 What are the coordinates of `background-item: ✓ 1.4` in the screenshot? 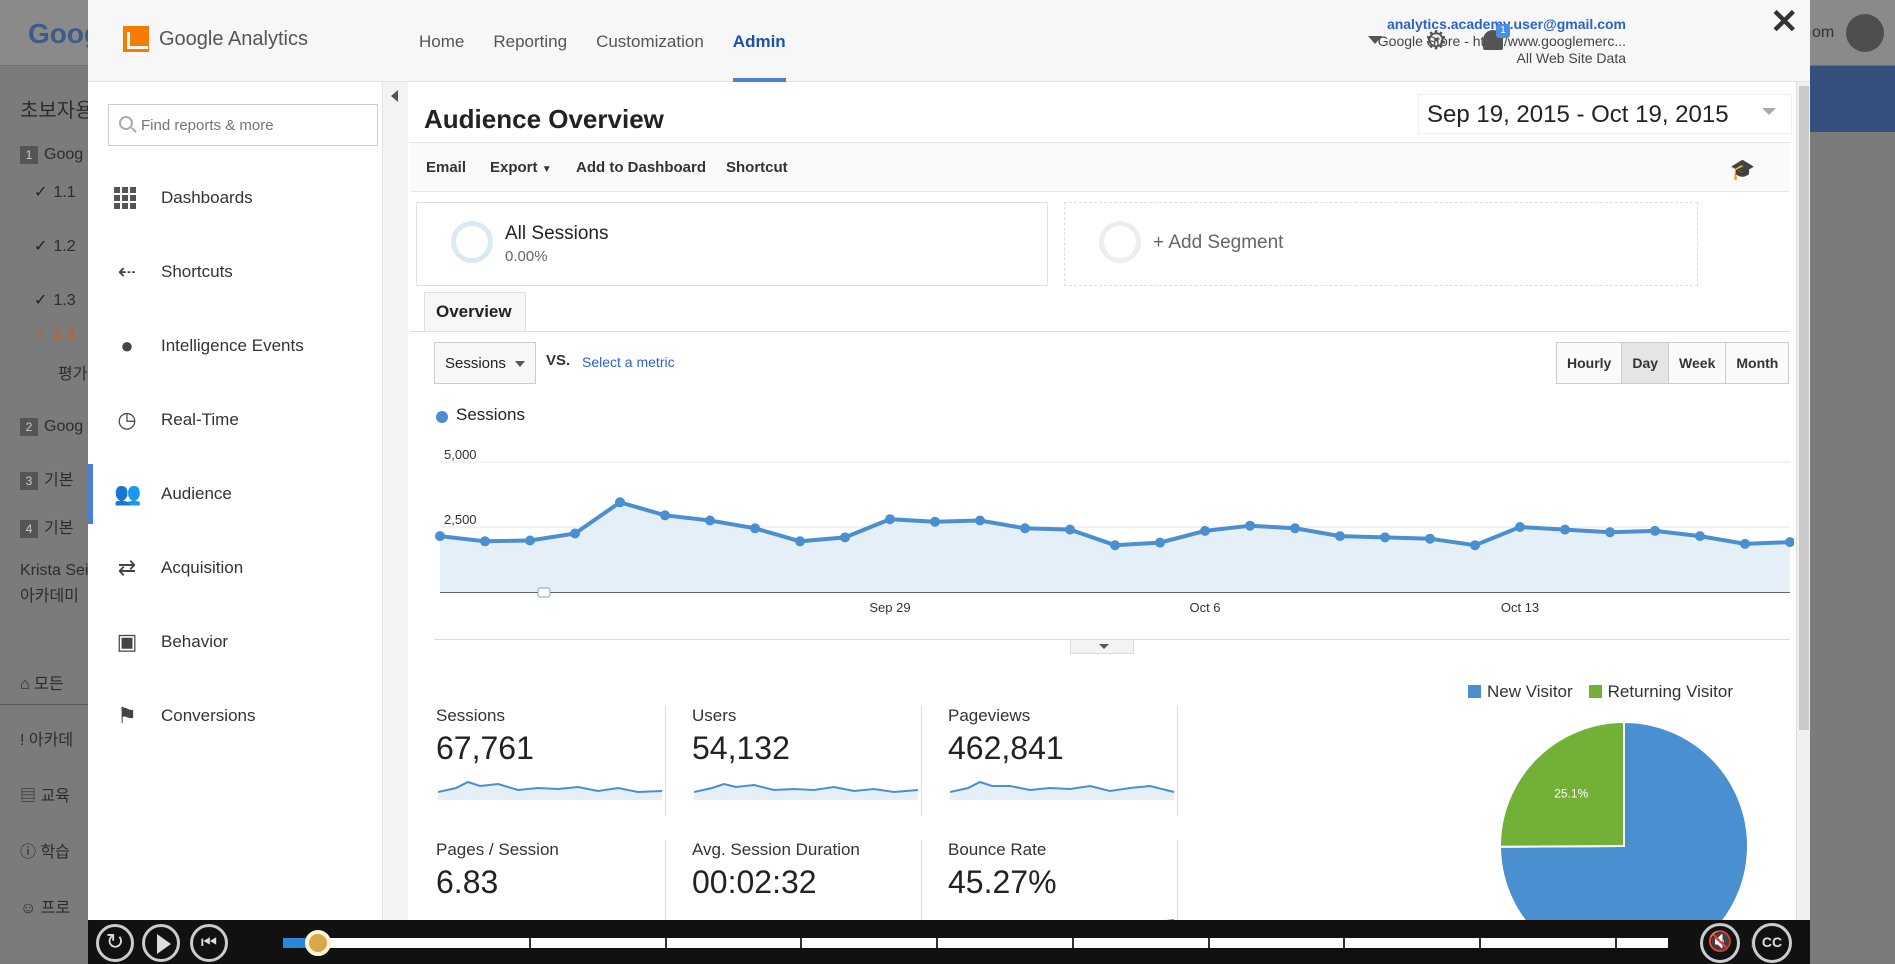 It's located at (55, 334).